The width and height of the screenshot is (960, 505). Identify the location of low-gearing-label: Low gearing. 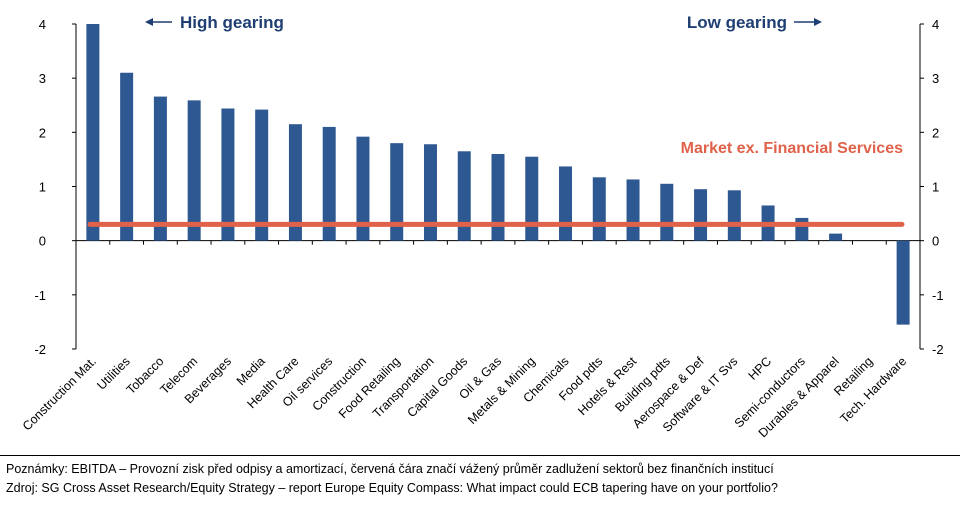
(737, 22).